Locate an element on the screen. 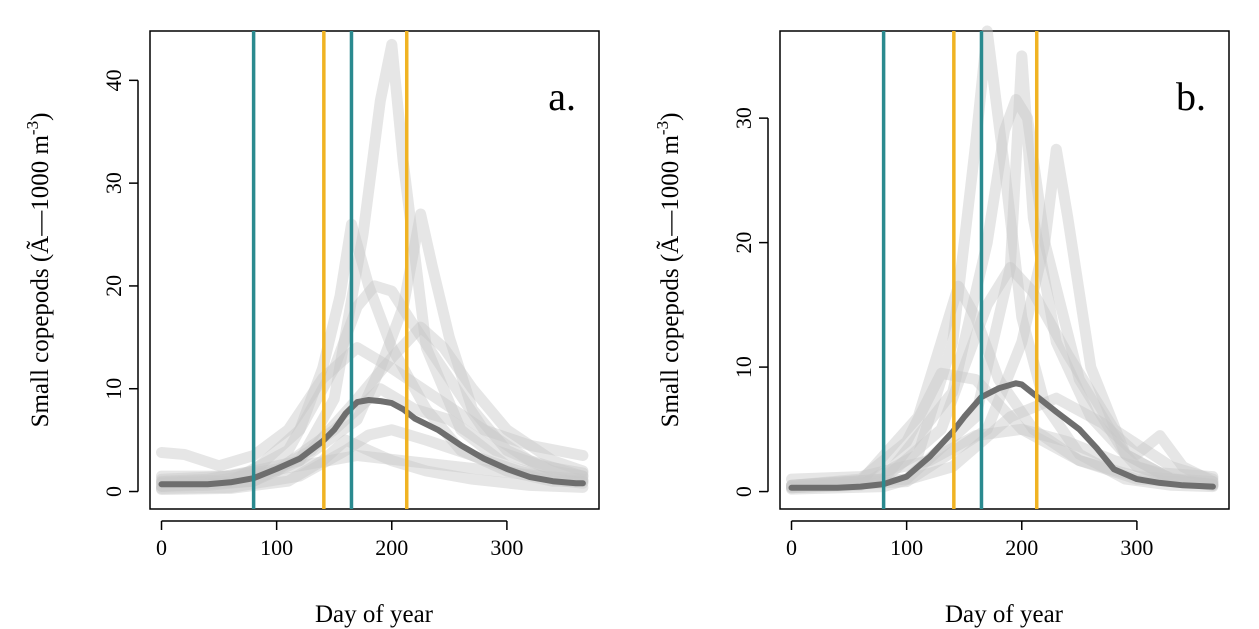  panel-a-x-tick-label: 300 is located at coordinates (506, 547).